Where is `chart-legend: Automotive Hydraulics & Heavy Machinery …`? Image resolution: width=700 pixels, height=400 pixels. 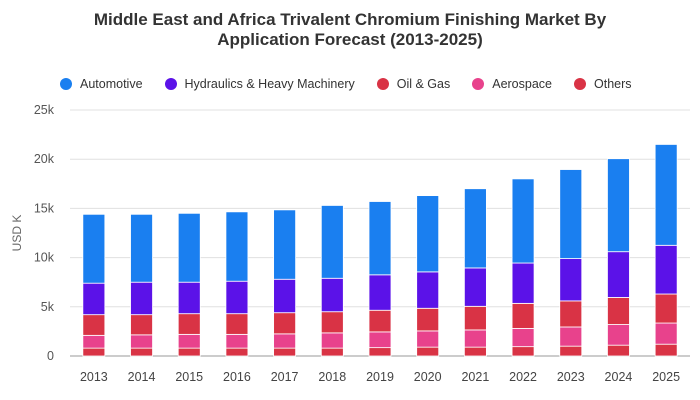 chart-legend: Automotive Hydraulics & Heavy Machinery … is located at coordinates (357, 84).